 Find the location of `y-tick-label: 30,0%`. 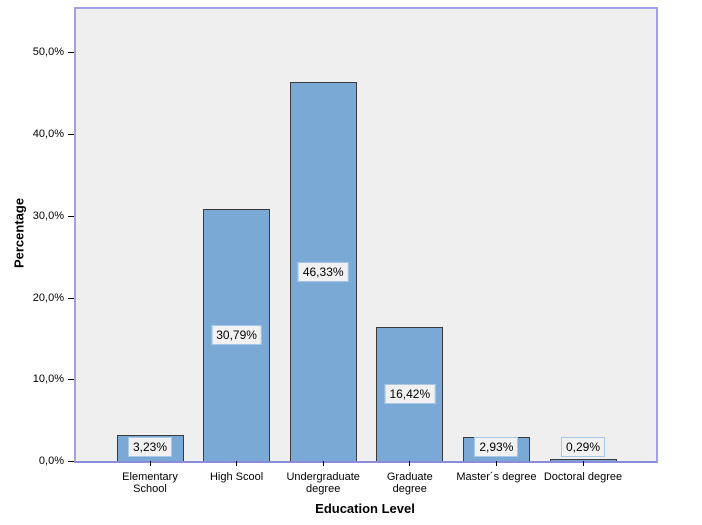

y-tick-label: 30,0% is located at coordinates (48, 215).